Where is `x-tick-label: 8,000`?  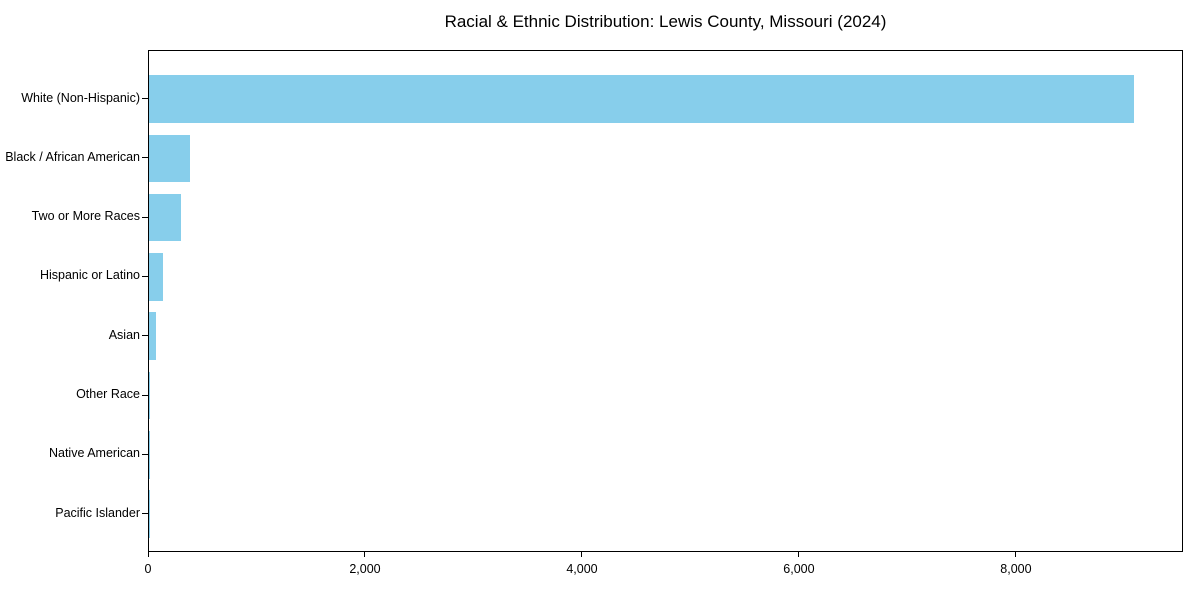
x-tick-label: 8,000 is located at coordinates (1016, 569).